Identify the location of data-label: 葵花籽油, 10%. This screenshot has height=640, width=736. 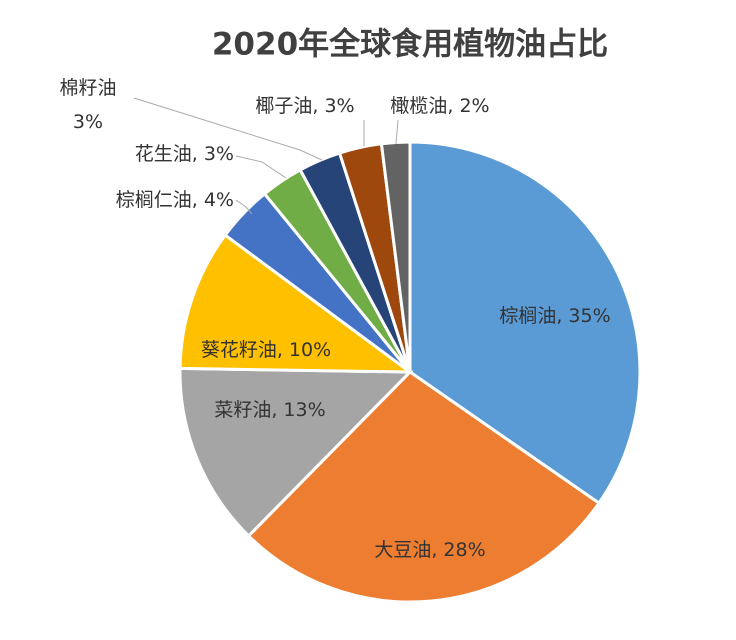
(266, 350).